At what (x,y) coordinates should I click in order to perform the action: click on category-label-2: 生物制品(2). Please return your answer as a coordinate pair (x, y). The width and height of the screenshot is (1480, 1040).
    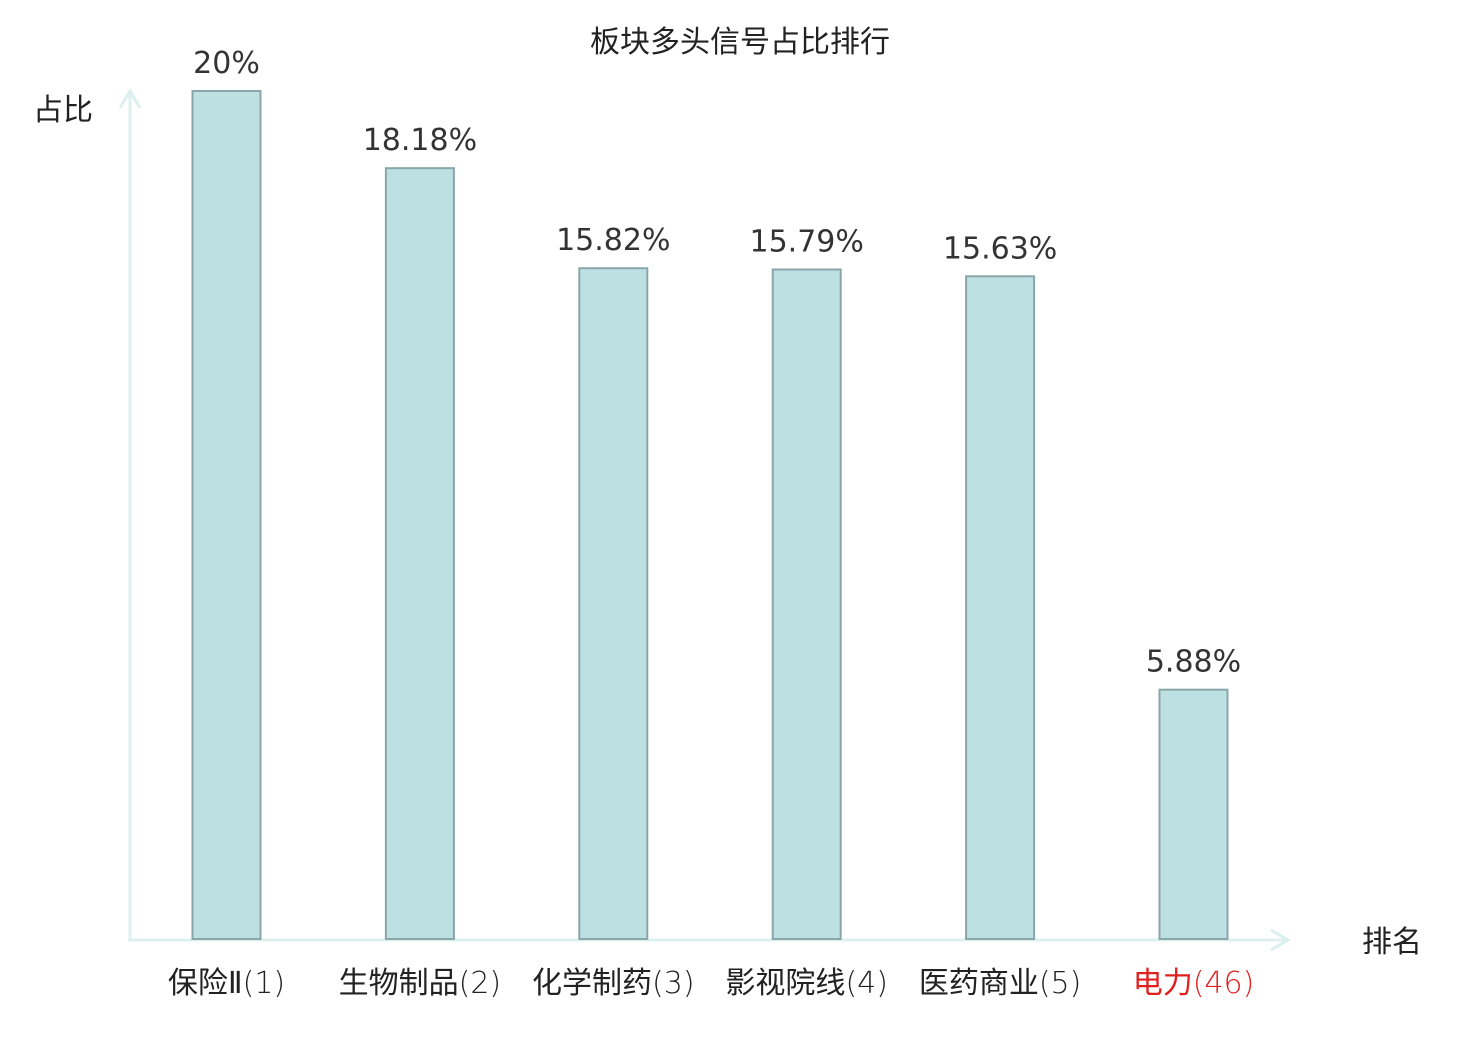
    Looking at the image, I should click on (420, 983).